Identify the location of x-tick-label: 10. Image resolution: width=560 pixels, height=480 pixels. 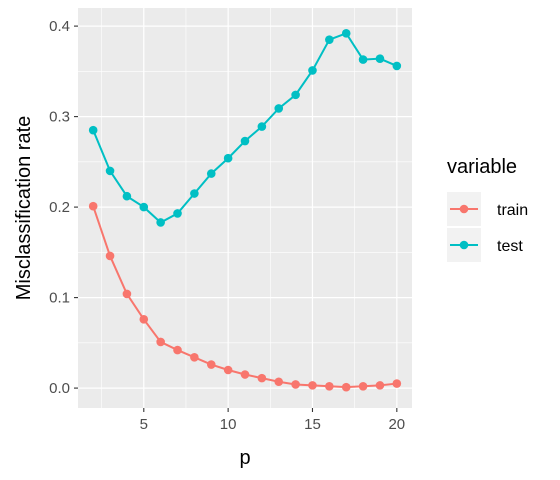
(228, 424).